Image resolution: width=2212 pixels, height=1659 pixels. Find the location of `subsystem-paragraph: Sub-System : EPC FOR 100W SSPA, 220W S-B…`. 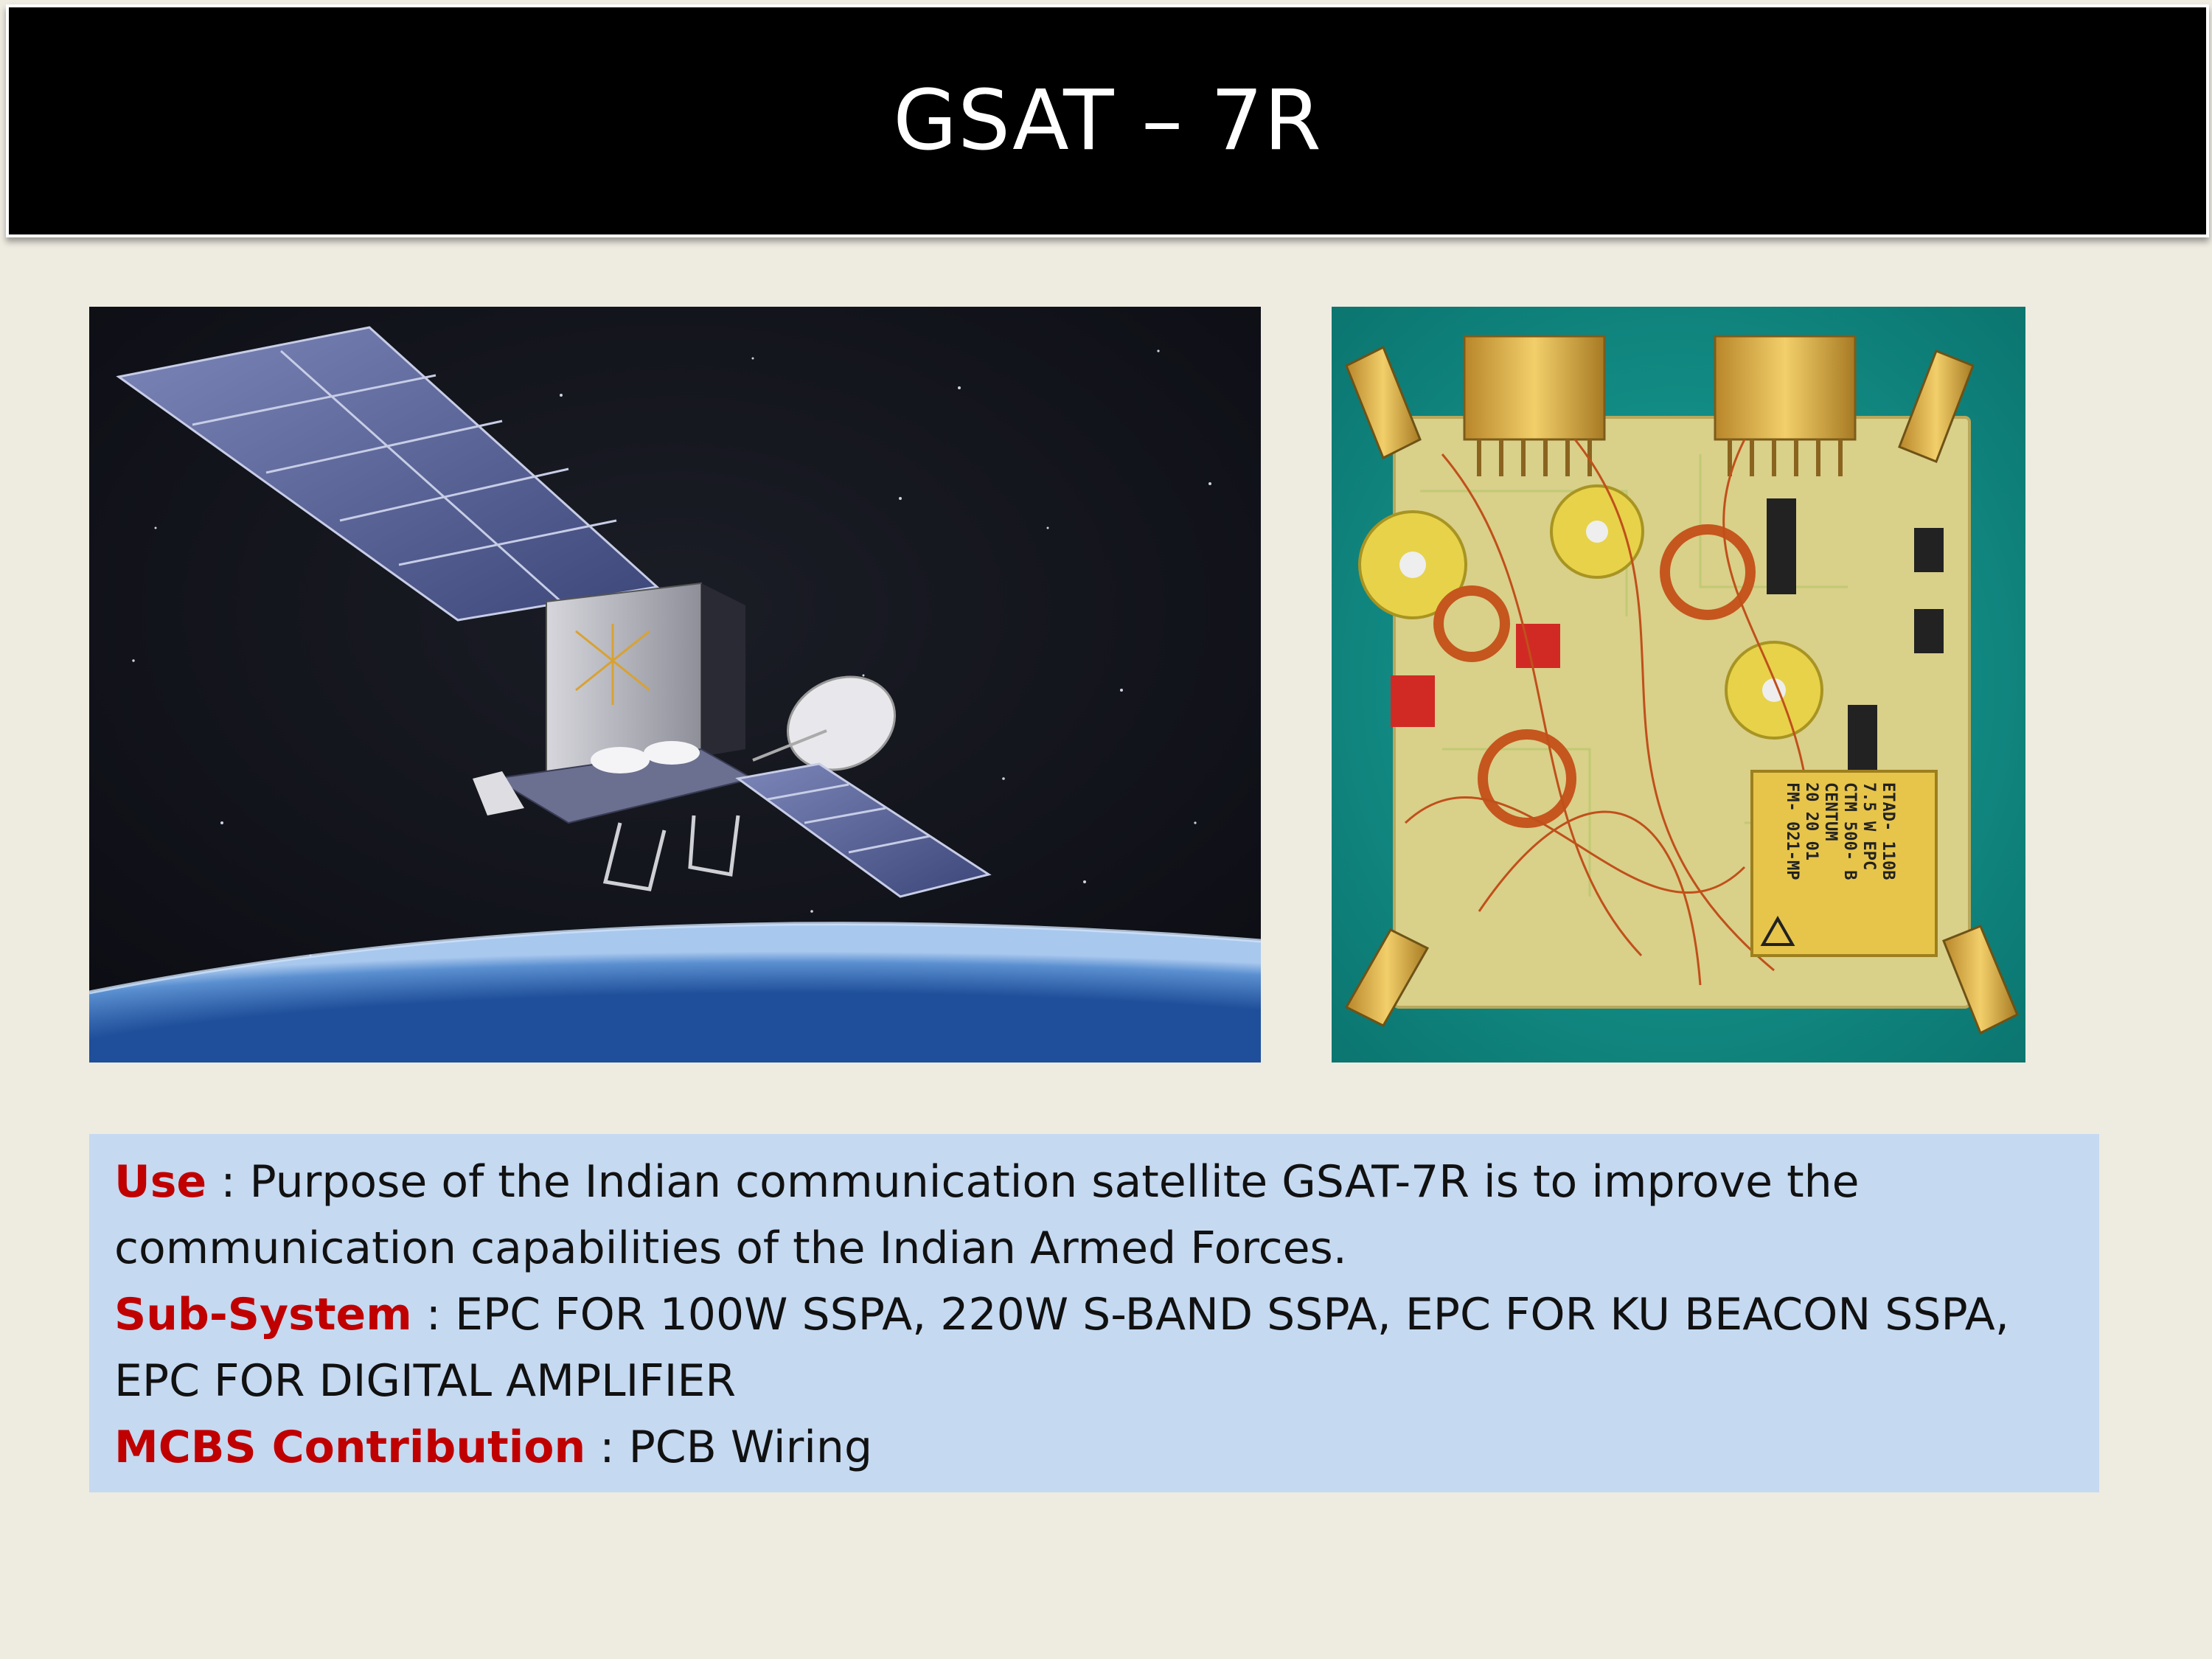

subsystem-paragraph: Sub-System : EPC FOR 100W SSPA, 220W S-B… is located at coordinates (1094, 1347).